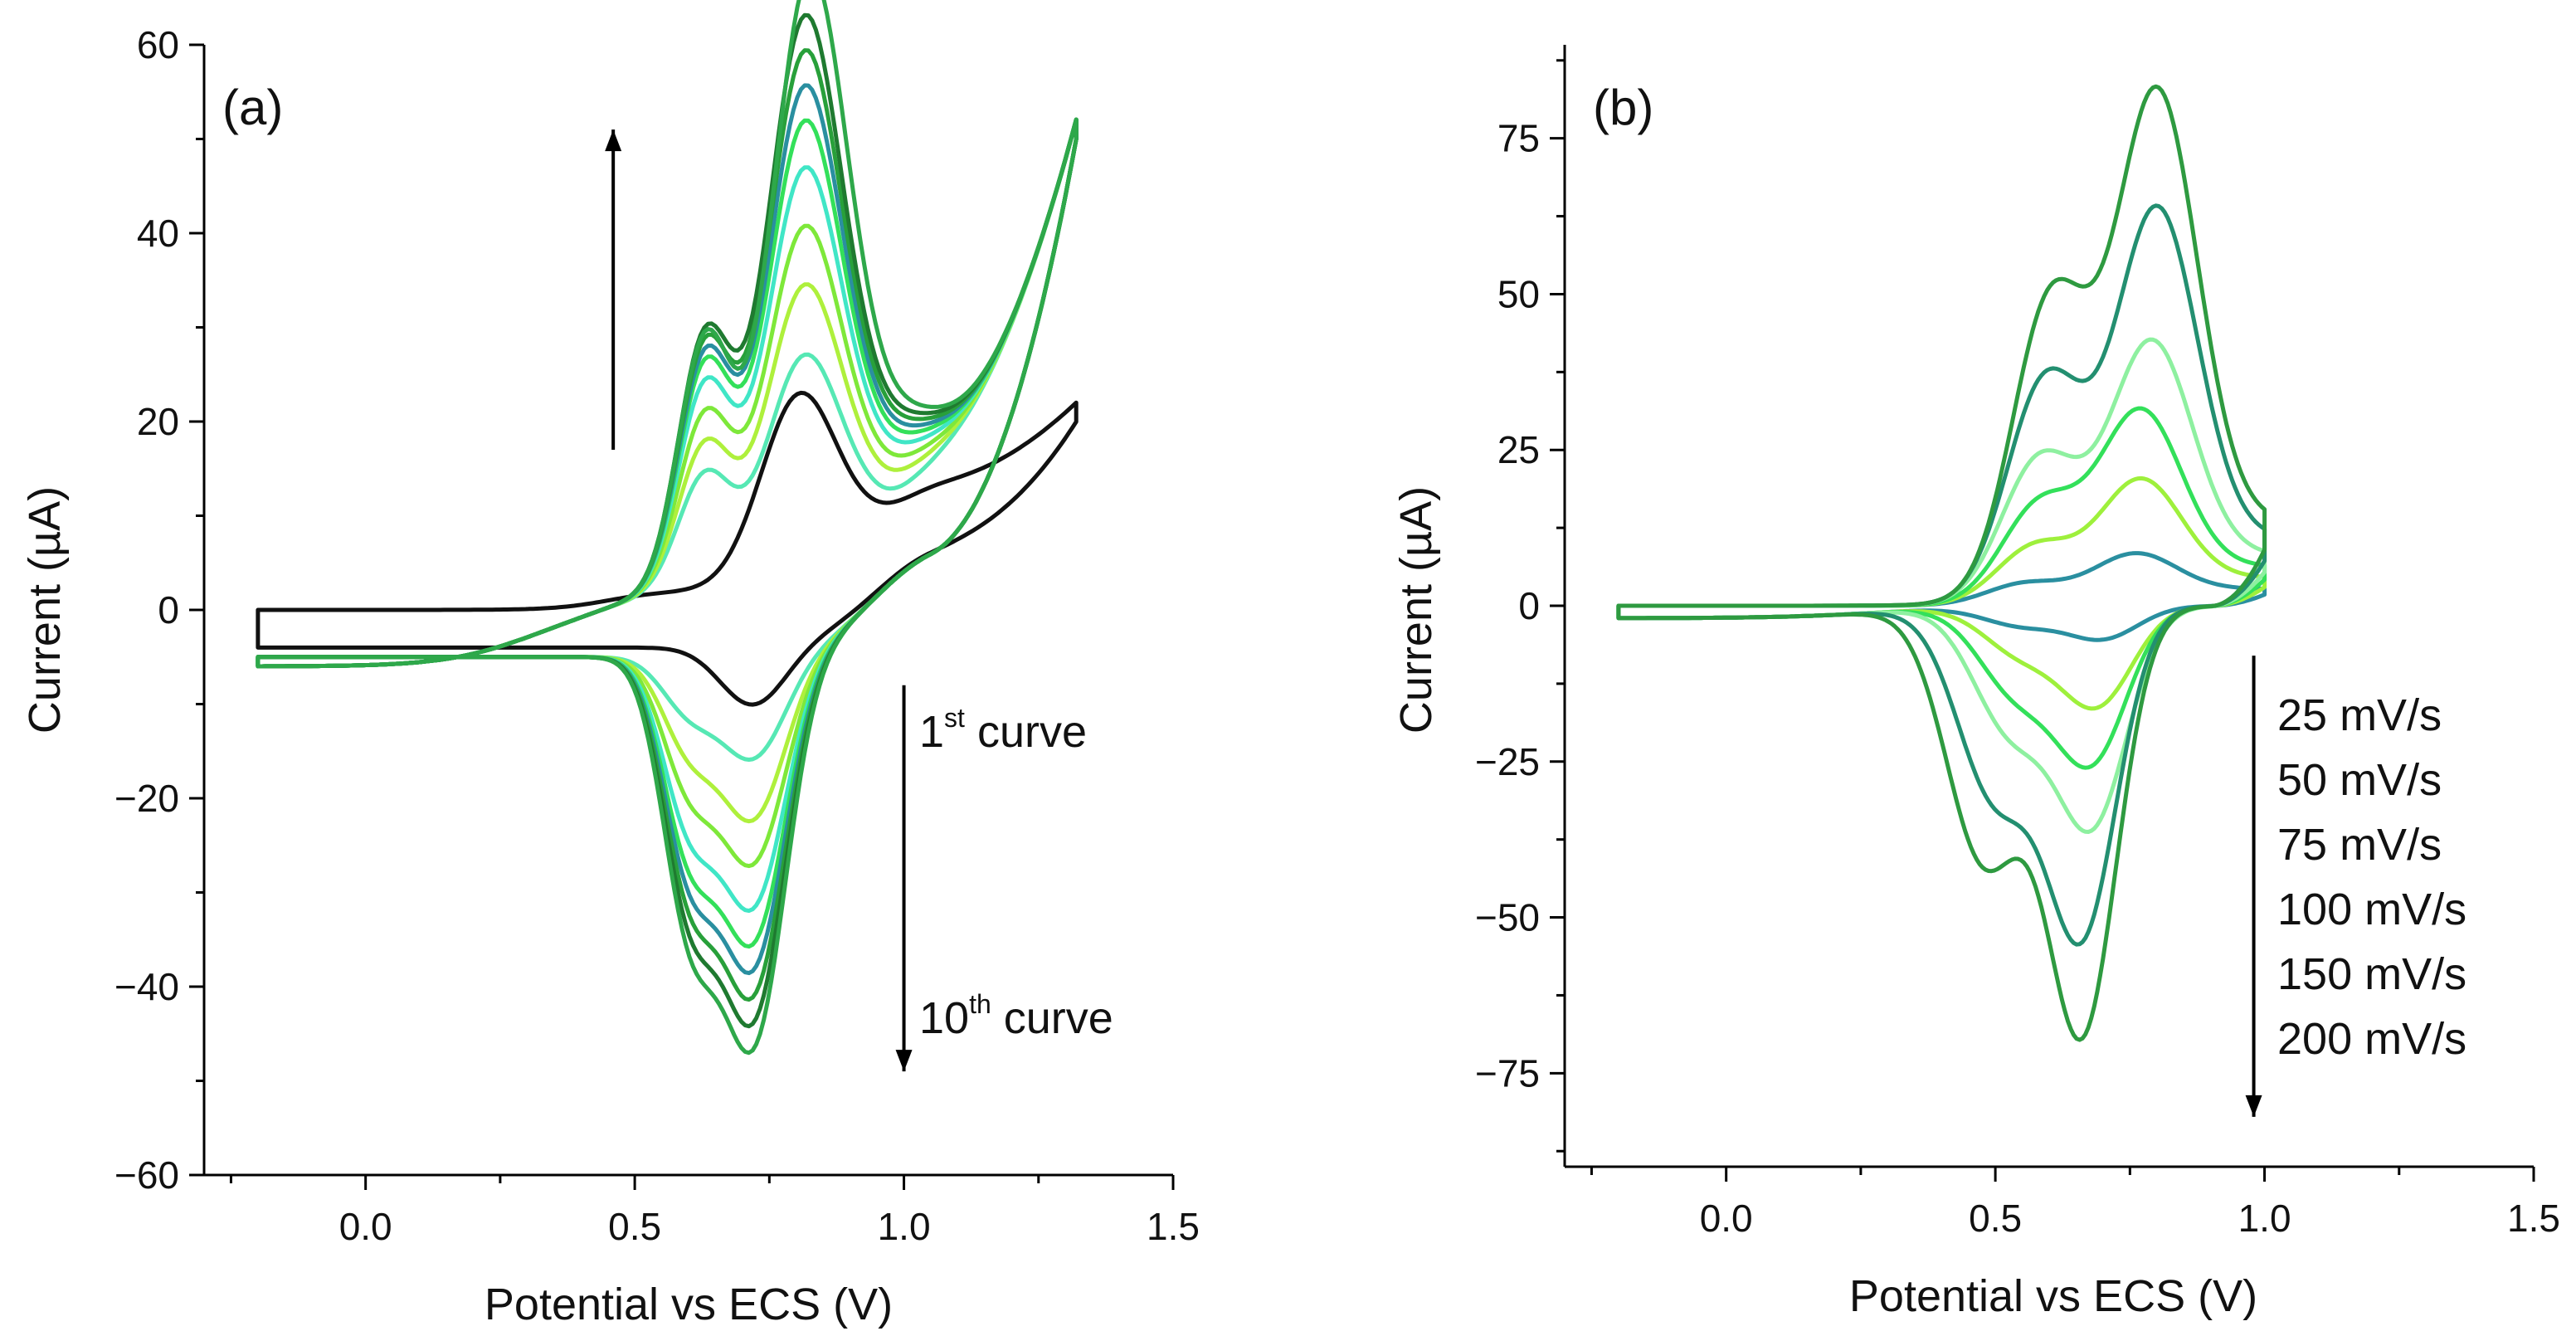 Image resolution: width=2576 pixels, height=1336 pixels. Describe the element at coordinates (1507, 761) in the screenshot. I see `panel-b-y-tick-label: −25` at that location.